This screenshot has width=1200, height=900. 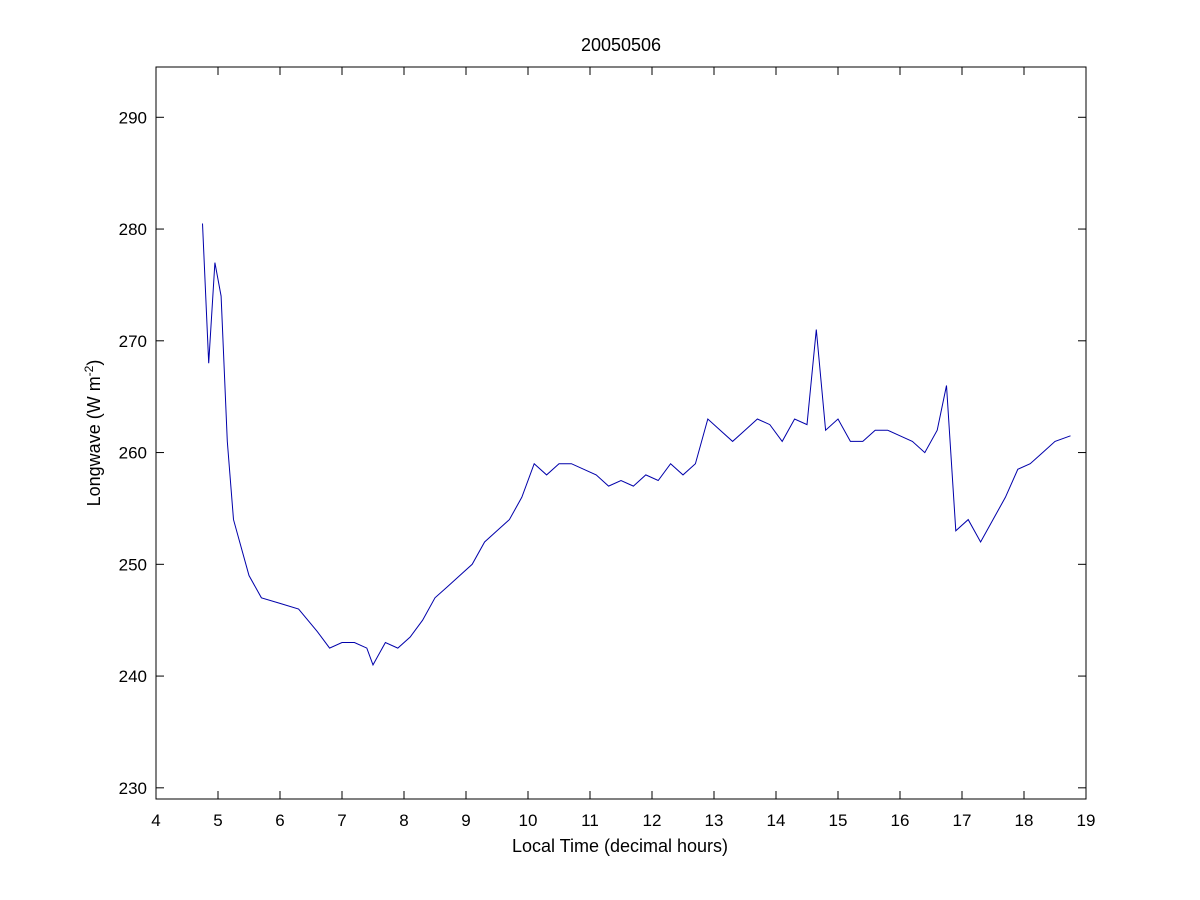 I want to click on x-tick-label: 14, so click(x=776, y=820).